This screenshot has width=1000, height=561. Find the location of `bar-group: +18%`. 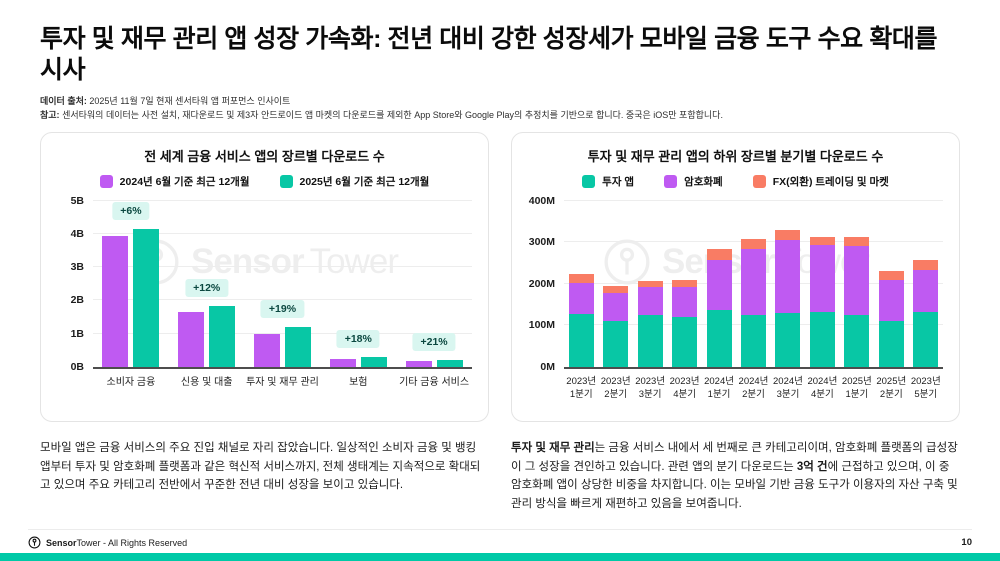

bar-group: +18% is located at coordinates (358, 348).